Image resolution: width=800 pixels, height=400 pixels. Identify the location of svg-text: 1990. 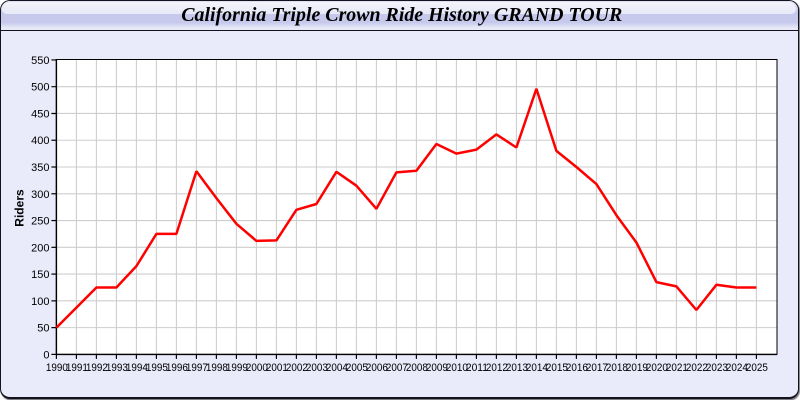
(56, 368).